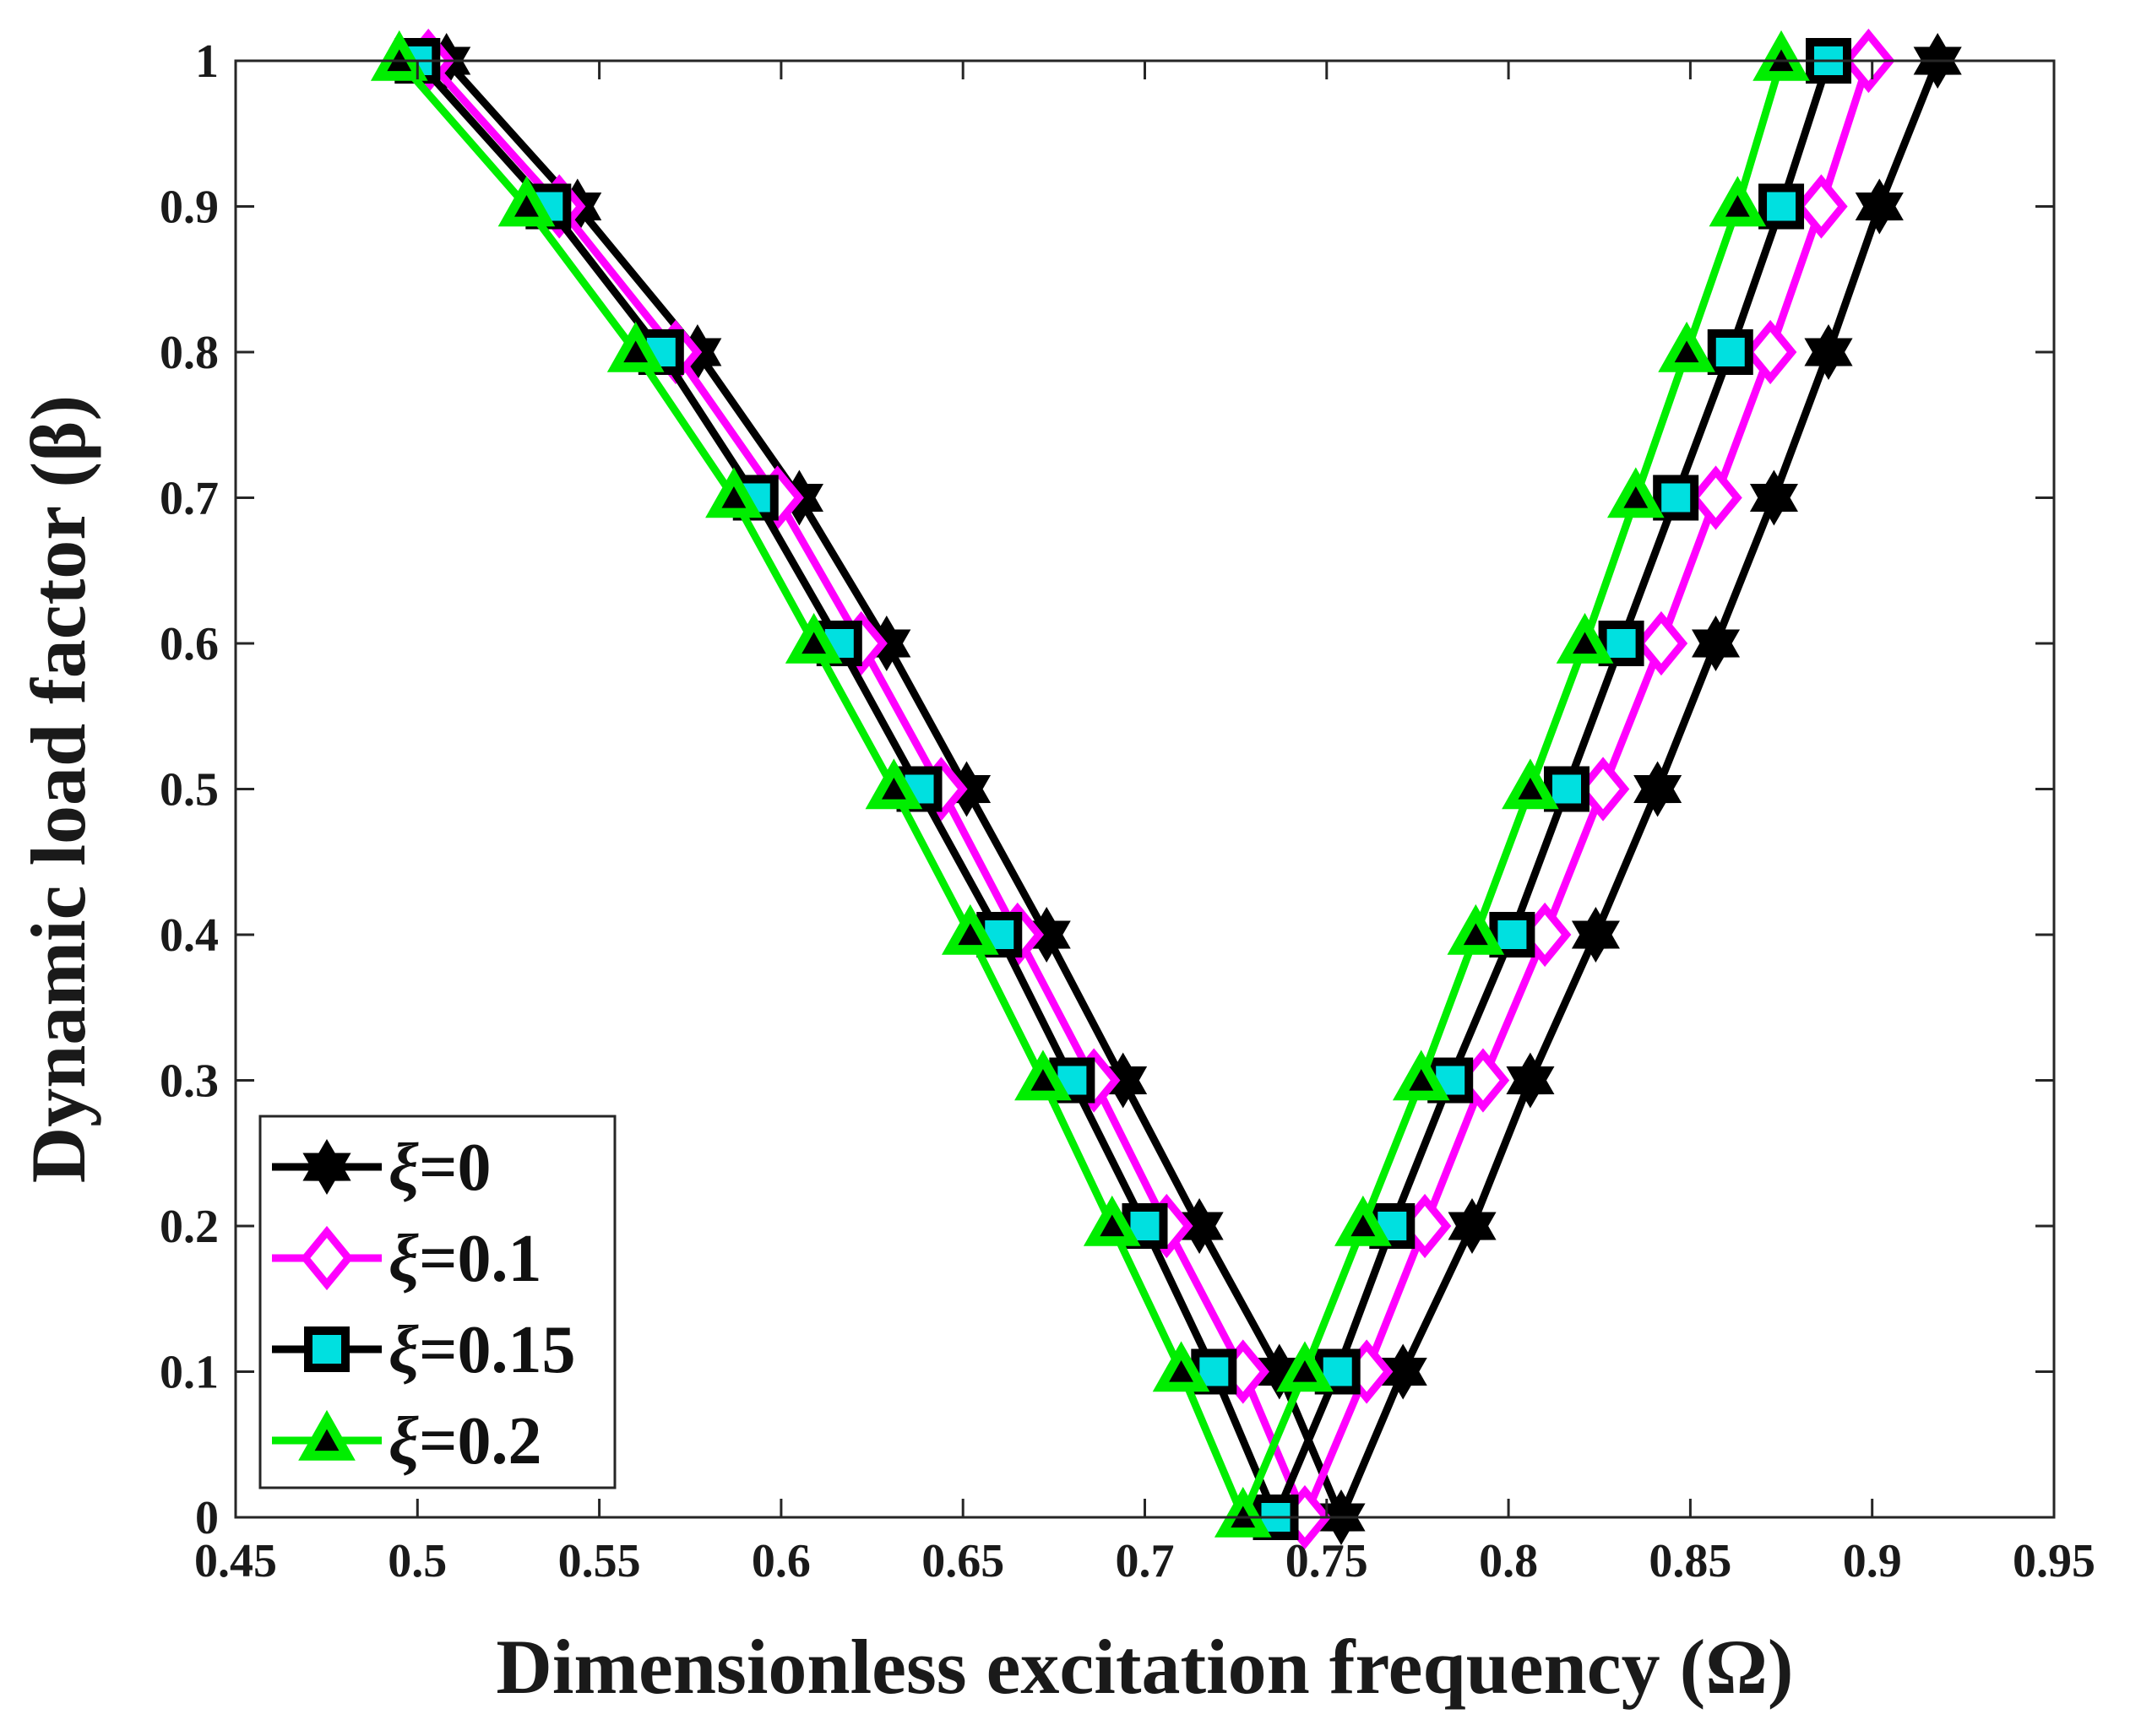 The width and height of the screenshot is (2141, 1736). What do you see at coordinates (1738, 206) in the screenshot?
I see `series-3-point-right-9-core` at bounding box center [1738, 206].